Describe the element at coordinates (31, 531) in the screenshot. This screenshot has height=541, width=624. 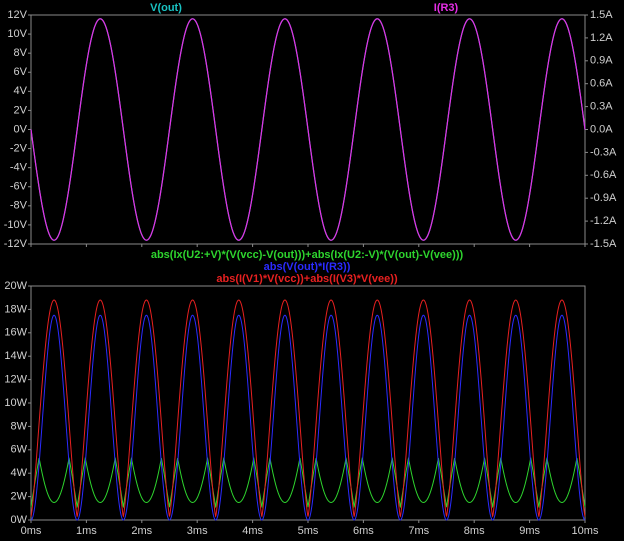
I see `x-tick-label: 0ms` at that location.